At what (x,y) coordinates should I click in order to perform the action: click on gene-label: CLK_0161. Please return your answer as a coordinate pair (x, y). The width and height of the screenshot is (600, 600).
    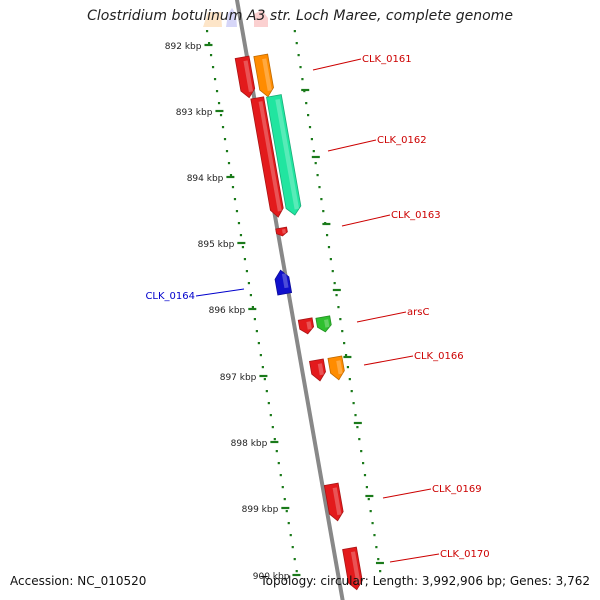
    Looking at the image, I should click on (387, 59).